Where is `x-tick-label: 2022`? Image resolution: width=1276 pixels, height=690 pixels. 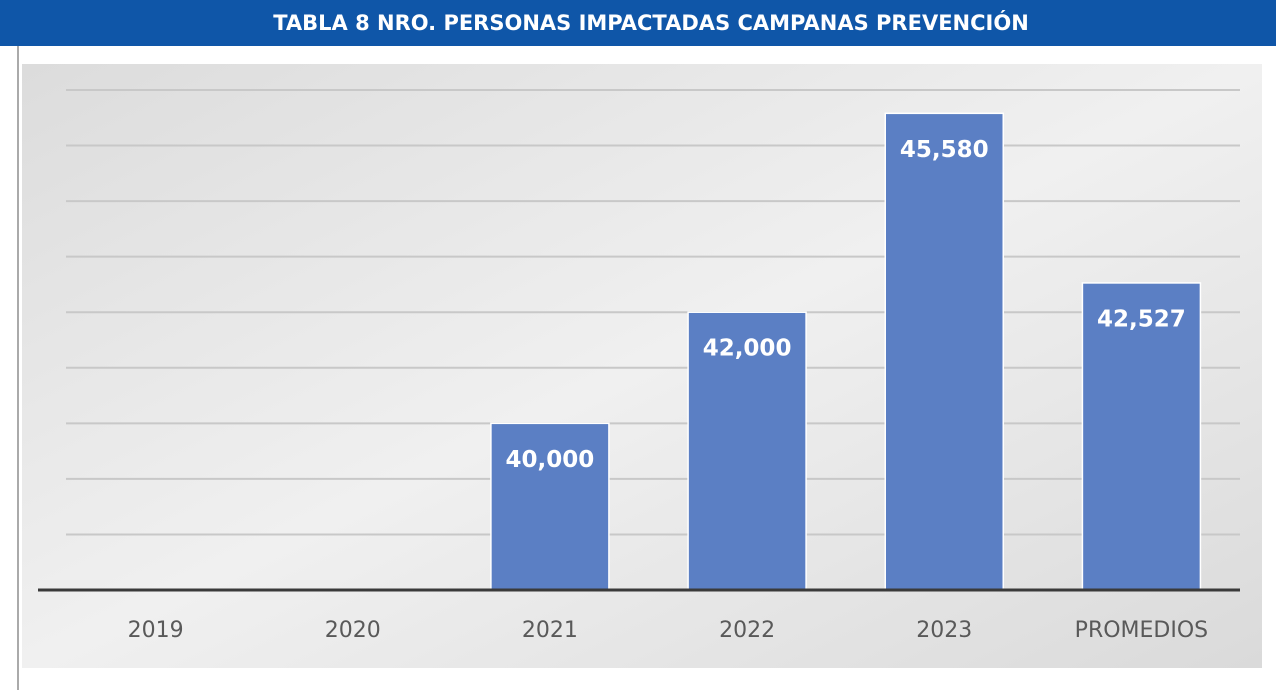
x-tick-label: 2022 is located at coordinates (747, 630).